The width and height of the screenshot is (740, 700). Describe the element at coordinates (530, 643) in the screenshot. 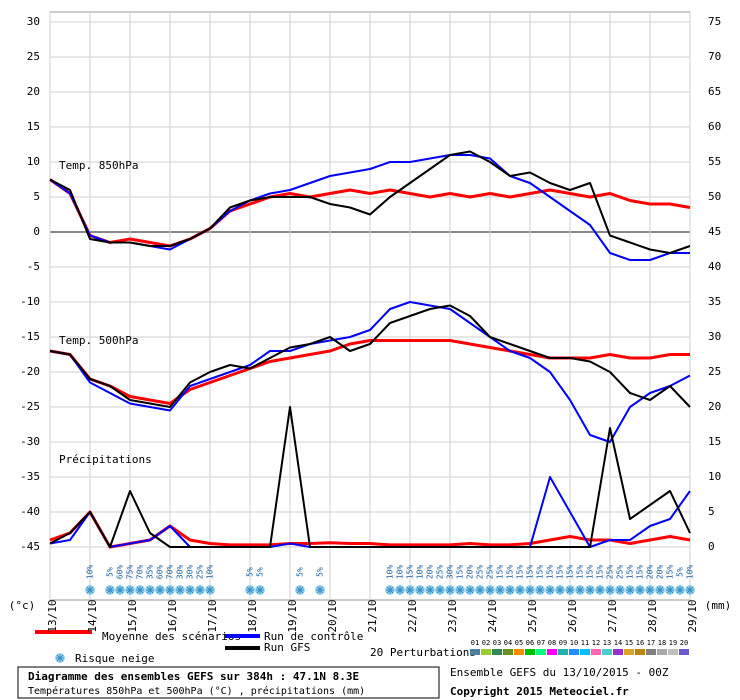

I see `perturbation-label: 06` at that location.